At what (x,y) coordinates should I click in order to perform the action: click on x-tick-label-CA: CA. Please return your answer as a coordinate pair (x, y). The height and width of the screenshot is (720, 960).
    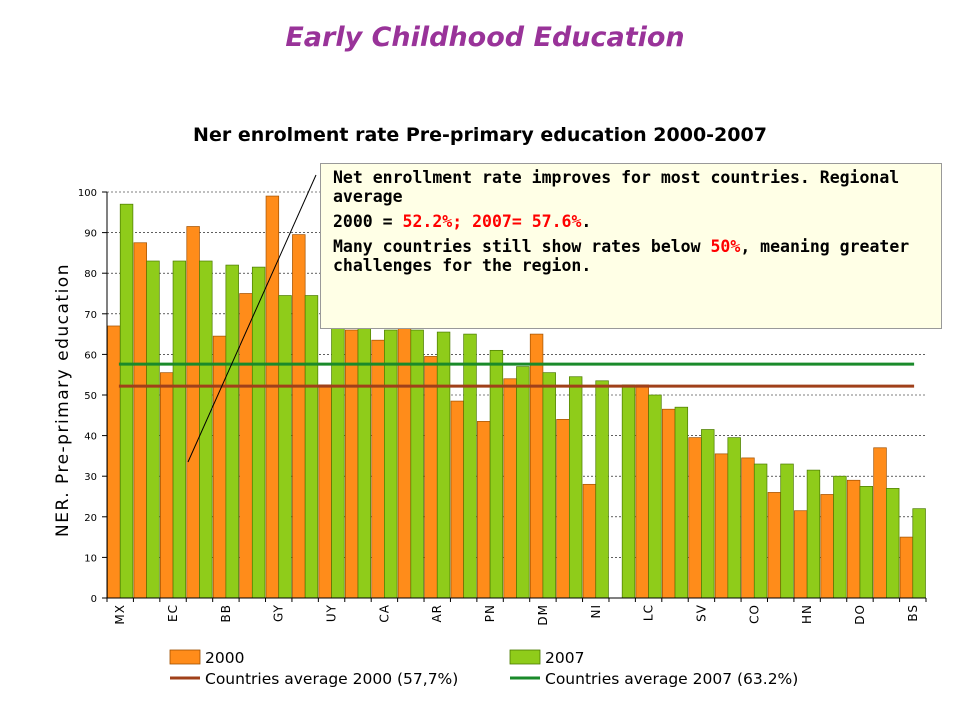
    Looking at the image, I should click on (384, 613).